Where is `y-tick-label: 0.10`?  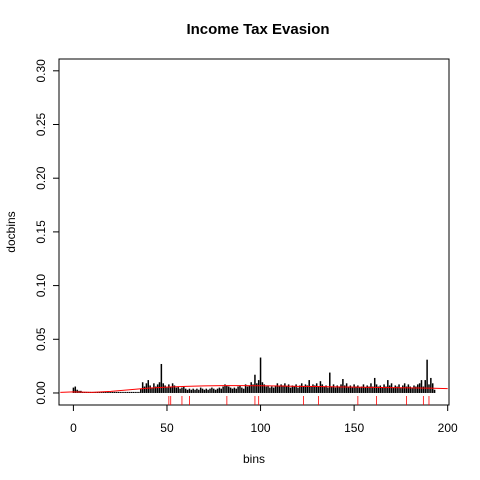
y-tick-label: 0.10 is located at coordinates (41, 286).